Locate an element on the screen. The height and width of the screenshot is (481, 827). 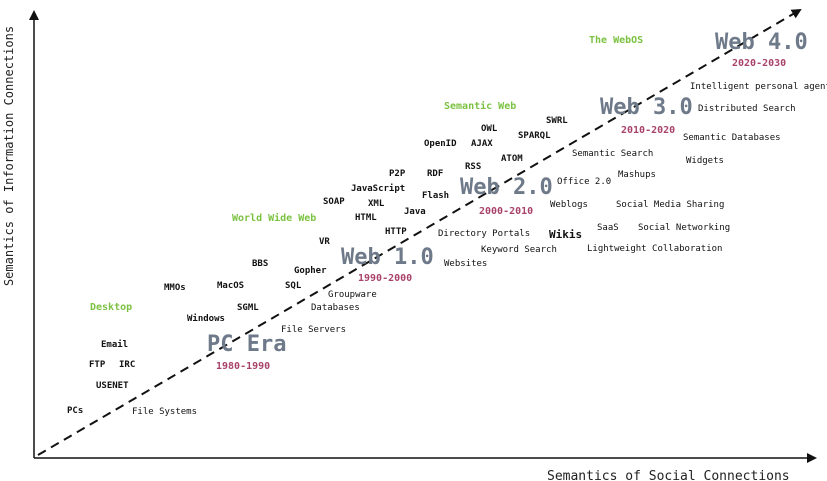
tech-rss: RSS is located at coordinates (473, 167).